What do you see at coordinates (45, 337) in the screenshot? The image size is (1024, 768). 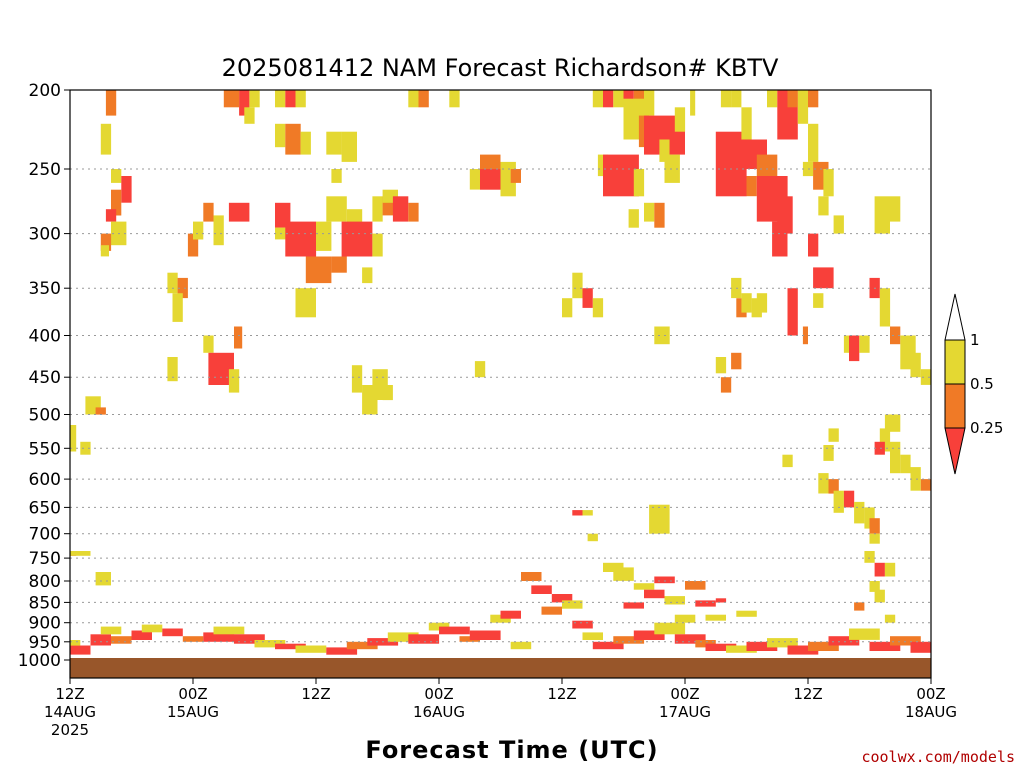 I see `y-tick-label-400: 400` at bounding box center [45, 337].